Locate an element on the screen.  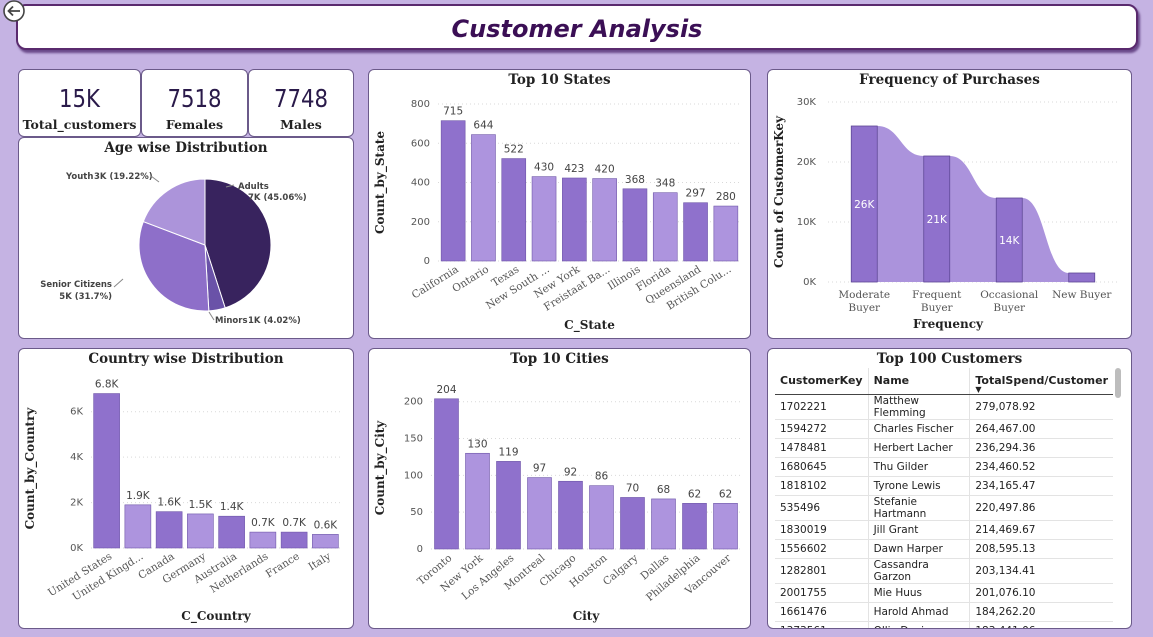
y-tick-label: 150 is located at coordinates (413, 439).